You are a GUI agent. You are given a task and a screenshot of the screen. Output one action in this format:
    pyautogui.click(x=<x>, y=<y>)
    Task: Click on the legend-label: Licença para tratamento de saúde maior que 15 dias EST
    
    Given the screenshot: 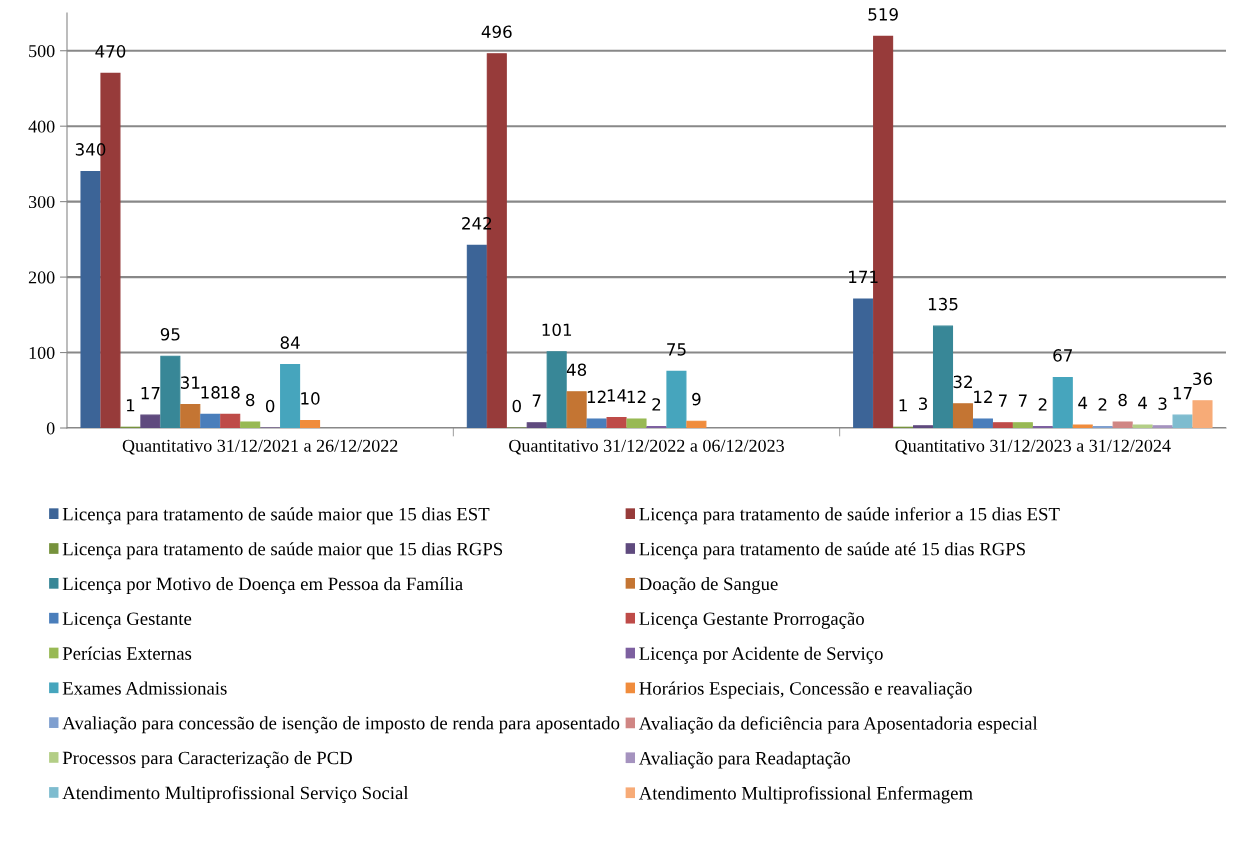 What is the action you would take?
    pyautogui.click(x=276, y=516)
    